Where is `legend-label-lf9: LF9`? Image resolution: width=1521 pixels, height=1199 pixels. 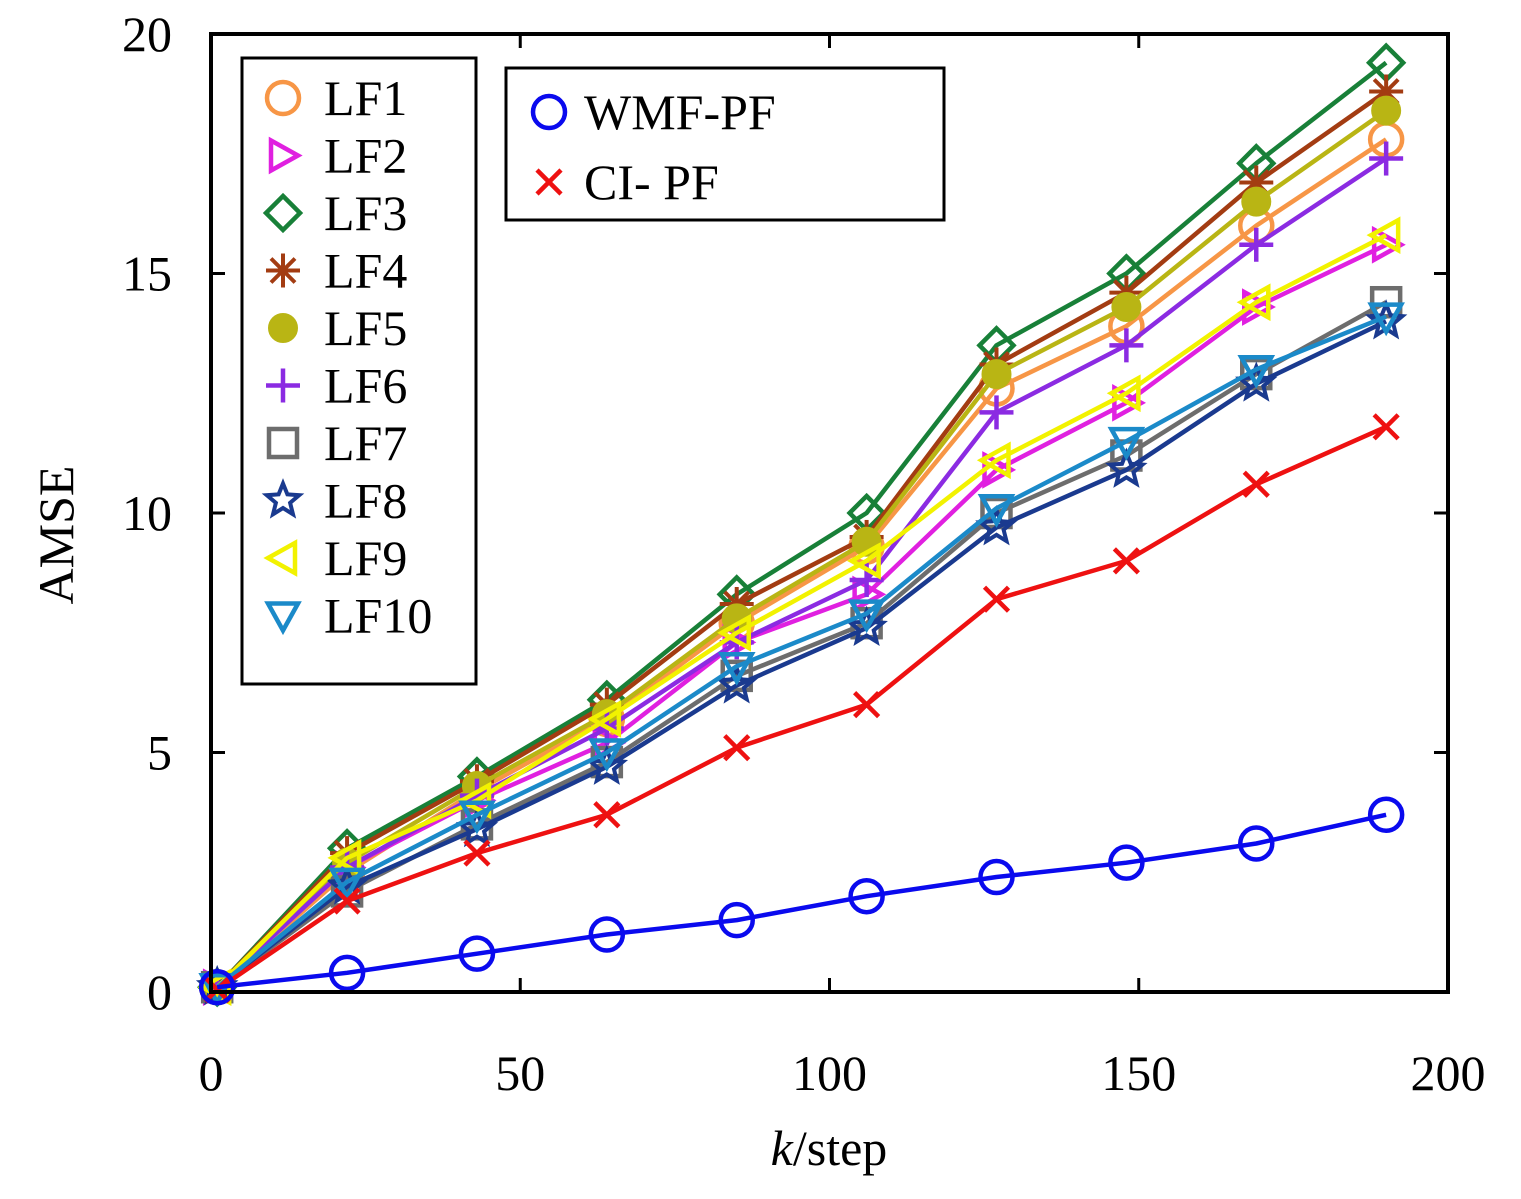 legend-label-lf9: LF9 is located at coordinates (365, 558).